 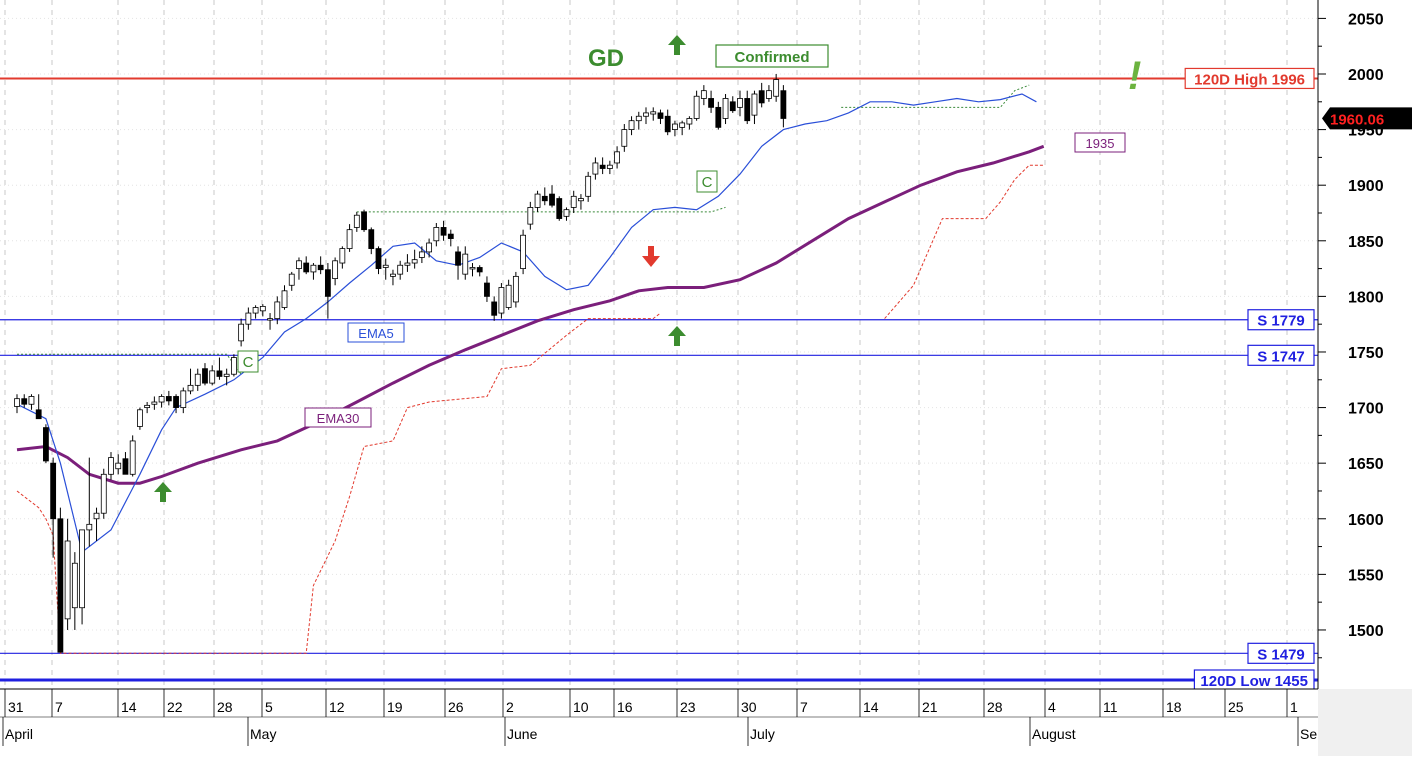 I want to click on x-tick-label: 28, so click(x=225, y=707).